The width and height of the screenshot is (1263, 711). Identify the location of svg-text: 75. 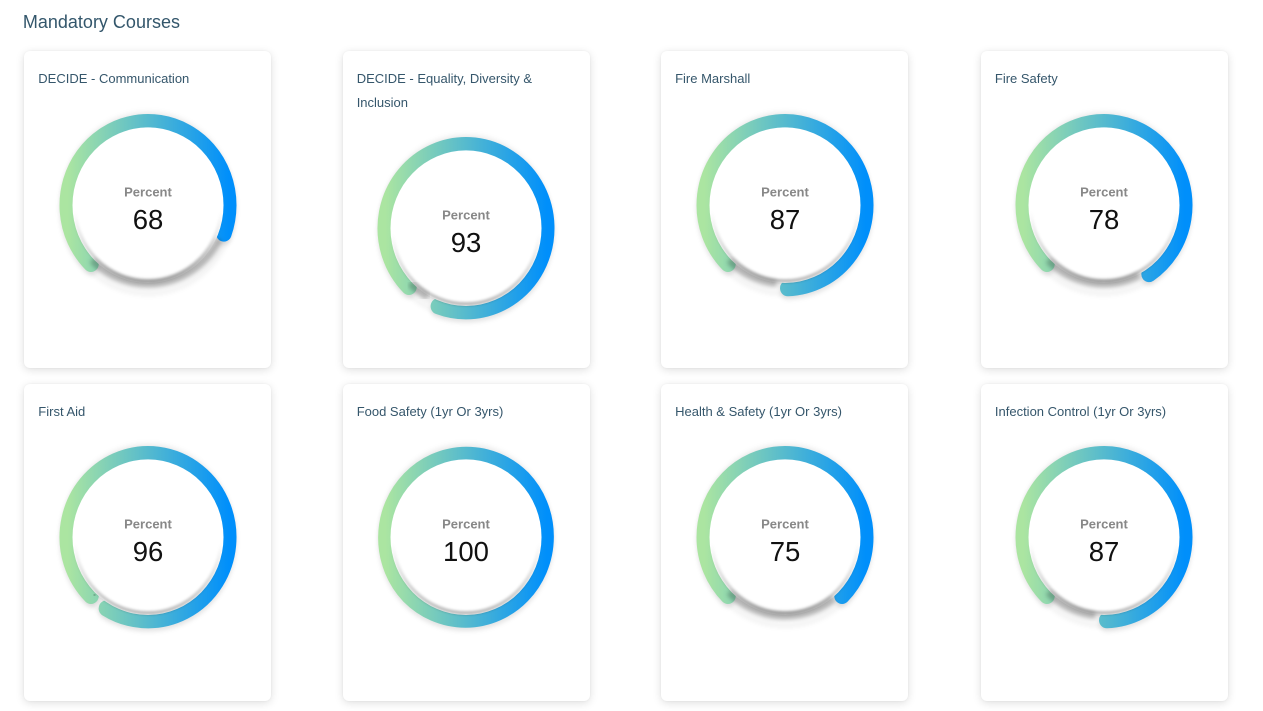
(784, 551).